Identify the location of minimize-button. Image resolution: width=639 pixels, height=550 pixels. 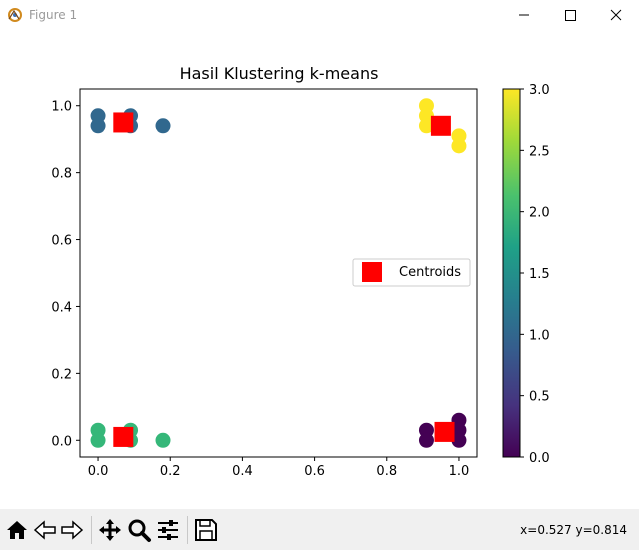
(524, 15).